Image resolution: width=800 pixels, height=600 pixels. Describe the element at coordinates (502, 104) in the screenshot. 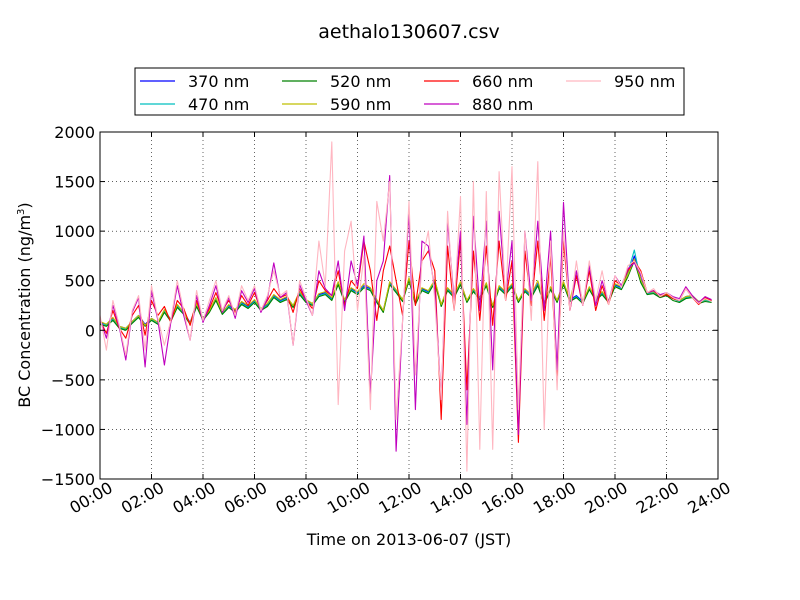

I see `legend-label: 880 nm` at that location.